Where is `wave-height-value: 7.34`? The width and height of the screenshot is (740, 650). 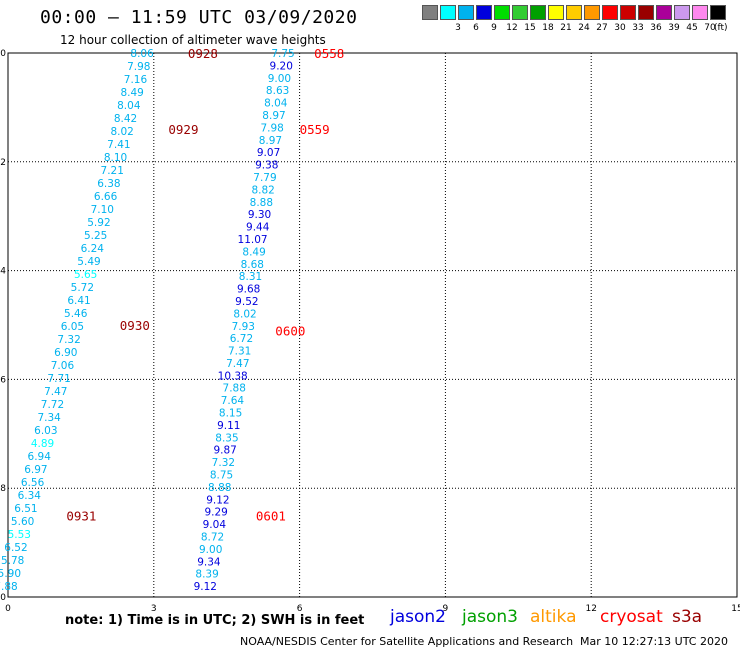 wave-height-value: 7.34 is located at coordinates (49, 418).